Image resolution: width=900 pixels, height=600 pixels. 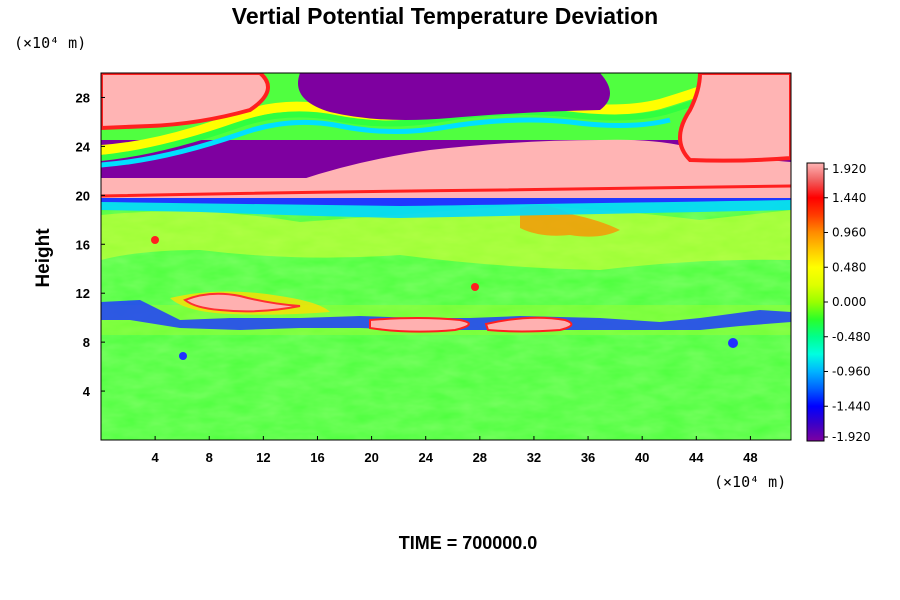 I want to click on colorbar-tick-label: 0.000, so click(x=849, y=302).